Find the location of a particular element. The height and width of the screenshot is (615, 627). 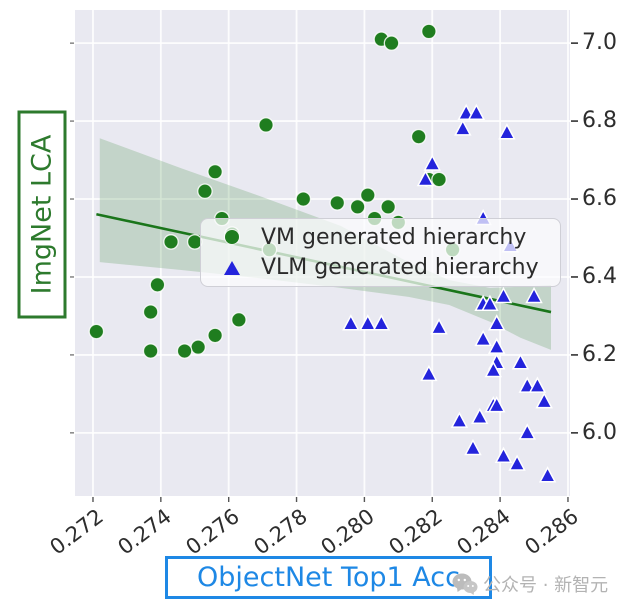

legend-row-vlm: VLM generated hierarchy is located at coordinates (387, 268).